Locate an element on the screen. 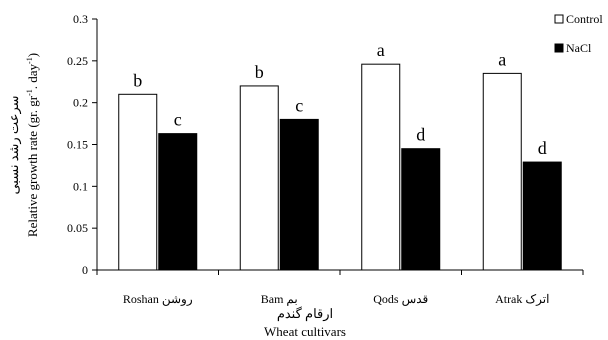 The height and width of the screenshot is (340, 608). legend-label-control: Control is located at coordinates (584, 19).